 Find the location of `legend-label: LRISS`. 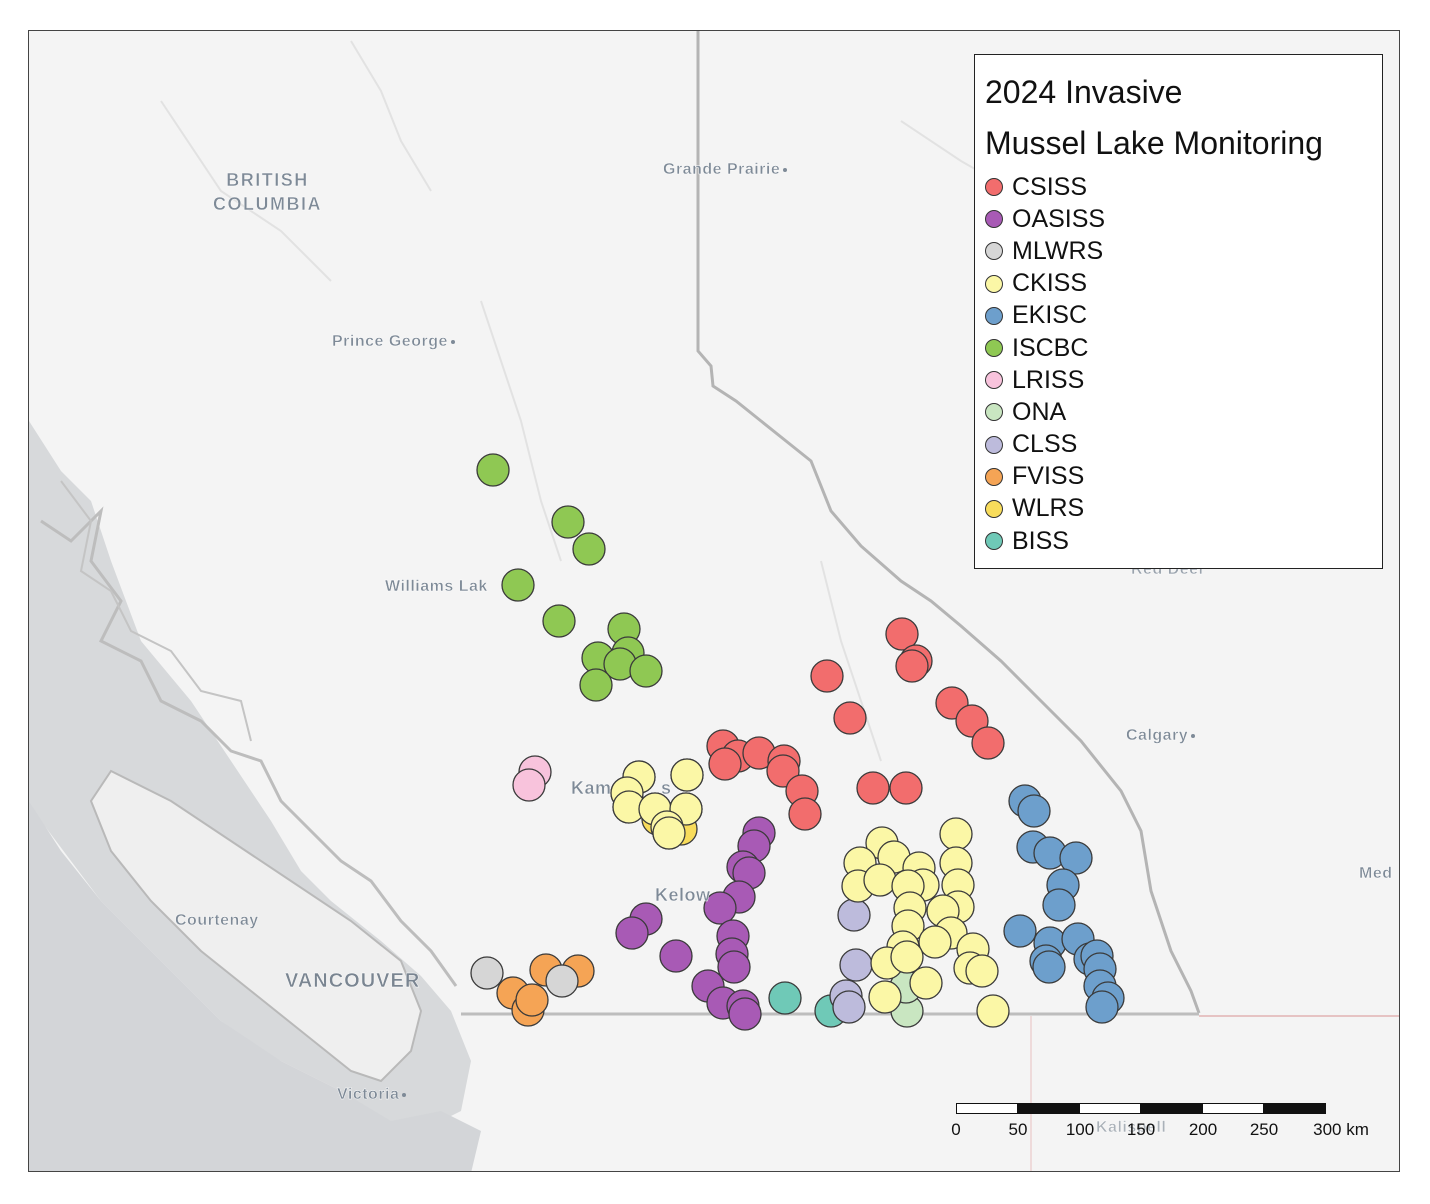

legend-label: LRISS is located at coordinates (1048, 379).